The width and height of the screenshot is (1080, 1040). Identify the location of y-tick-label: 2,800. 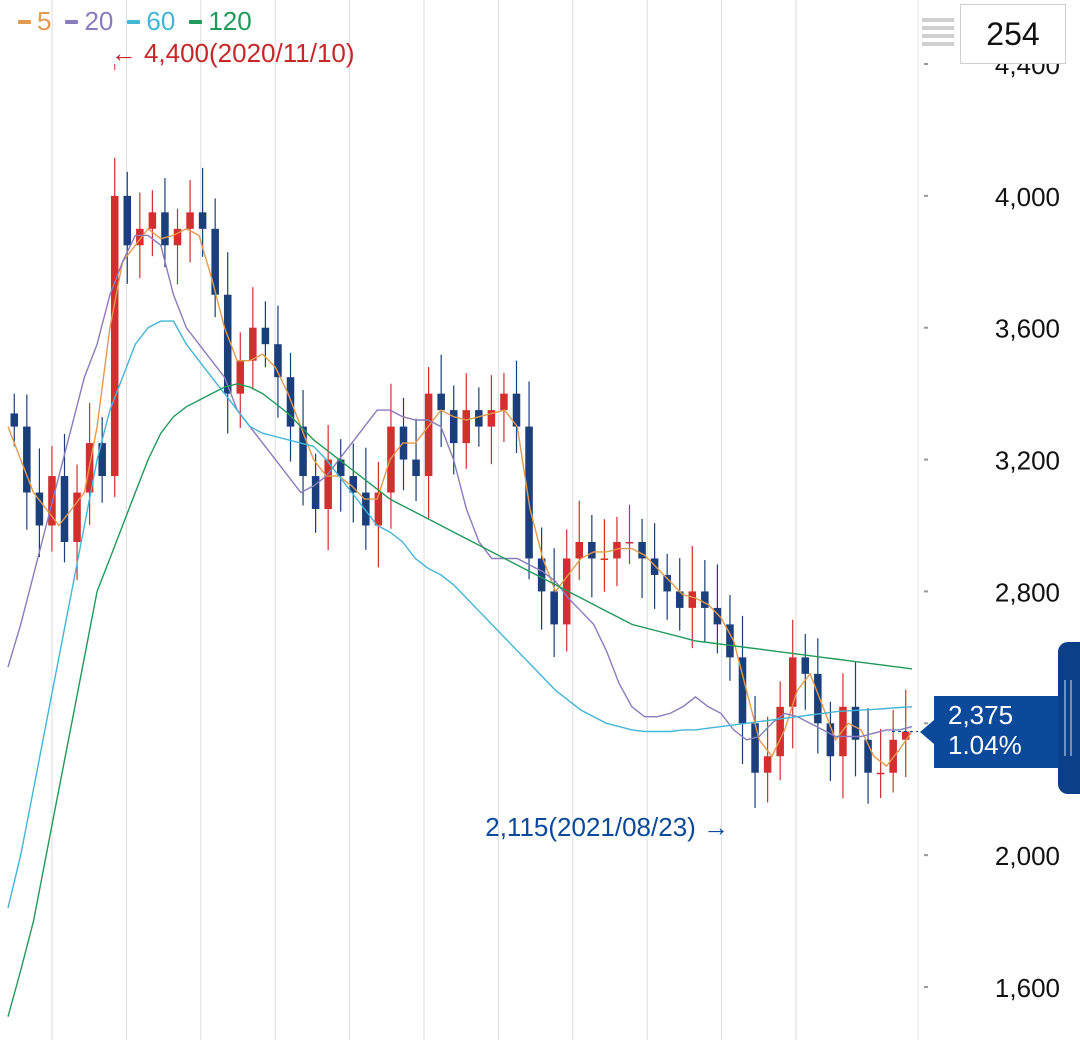
(1027, 592).